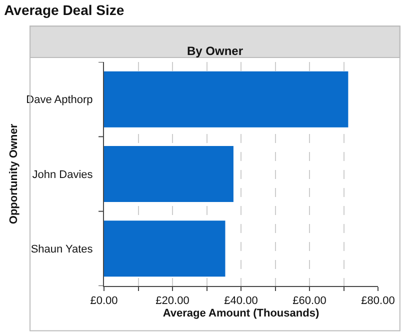 The image size is (407, 334). What do you see at coordinates (173, 301) in the screenshot?
I see `x-tick-label: £20.00` at bounding box center [173, 301].